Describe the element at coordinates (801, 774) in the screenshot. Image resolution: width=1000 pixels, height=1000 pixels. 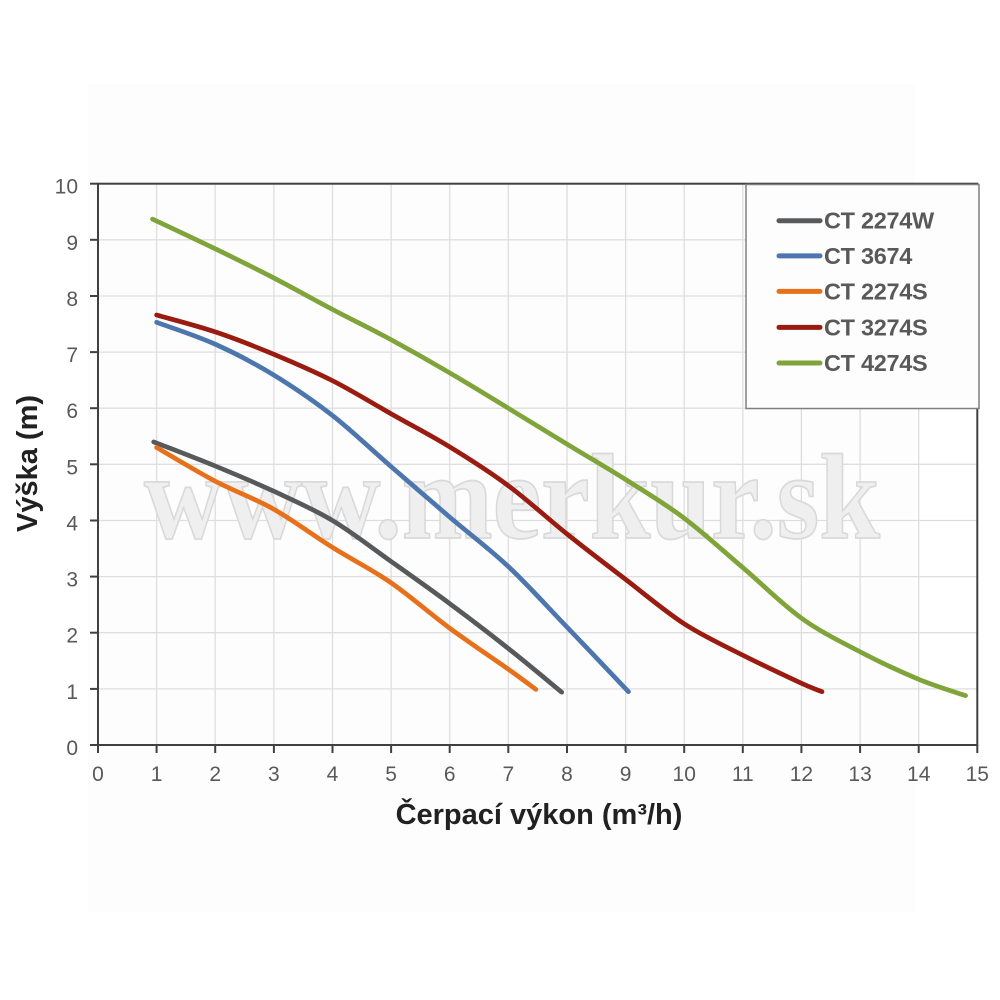
I see `svg-text: 12` at that location.